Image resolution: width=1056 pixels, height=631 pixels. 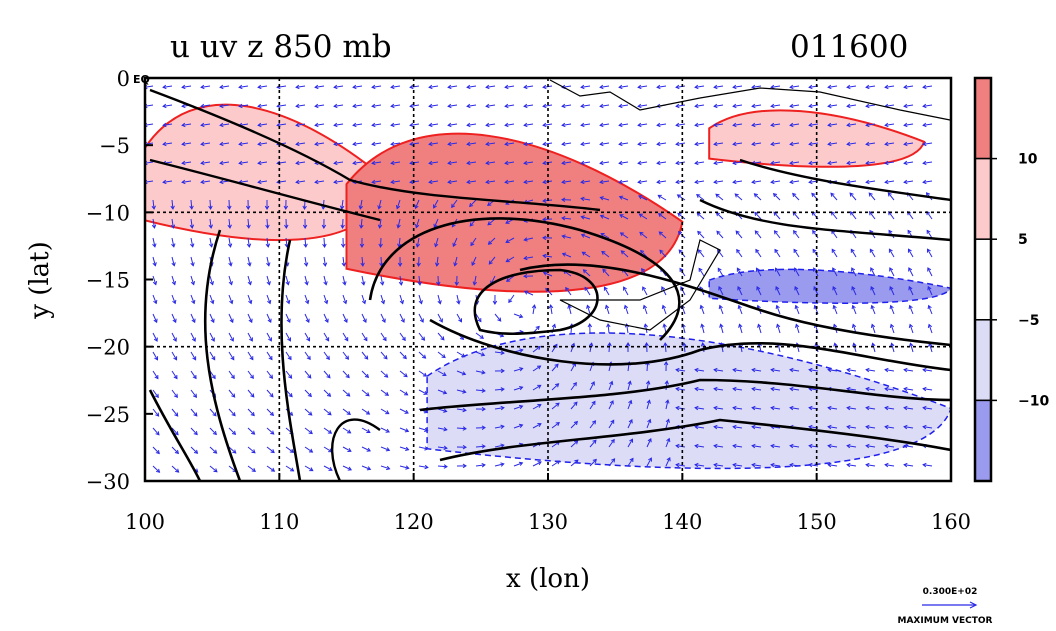 I want to click on x-tick-label: 140, so click(x=682, y=522).